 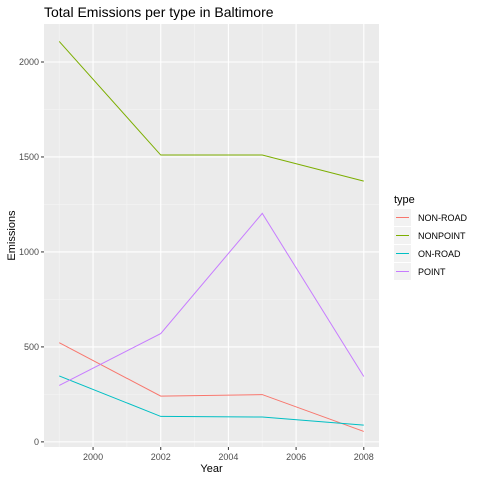 I want to click on x-tick-label: 2000, so click(x=93, y=457).